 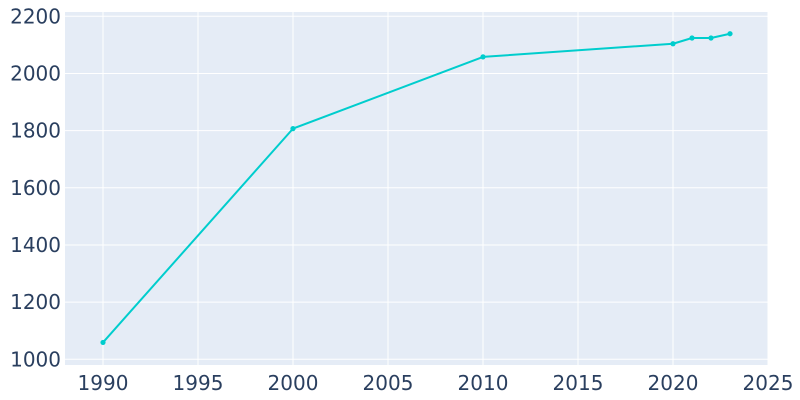 I want to click on x-tick-label: 1995, so click(x=198, y=383).